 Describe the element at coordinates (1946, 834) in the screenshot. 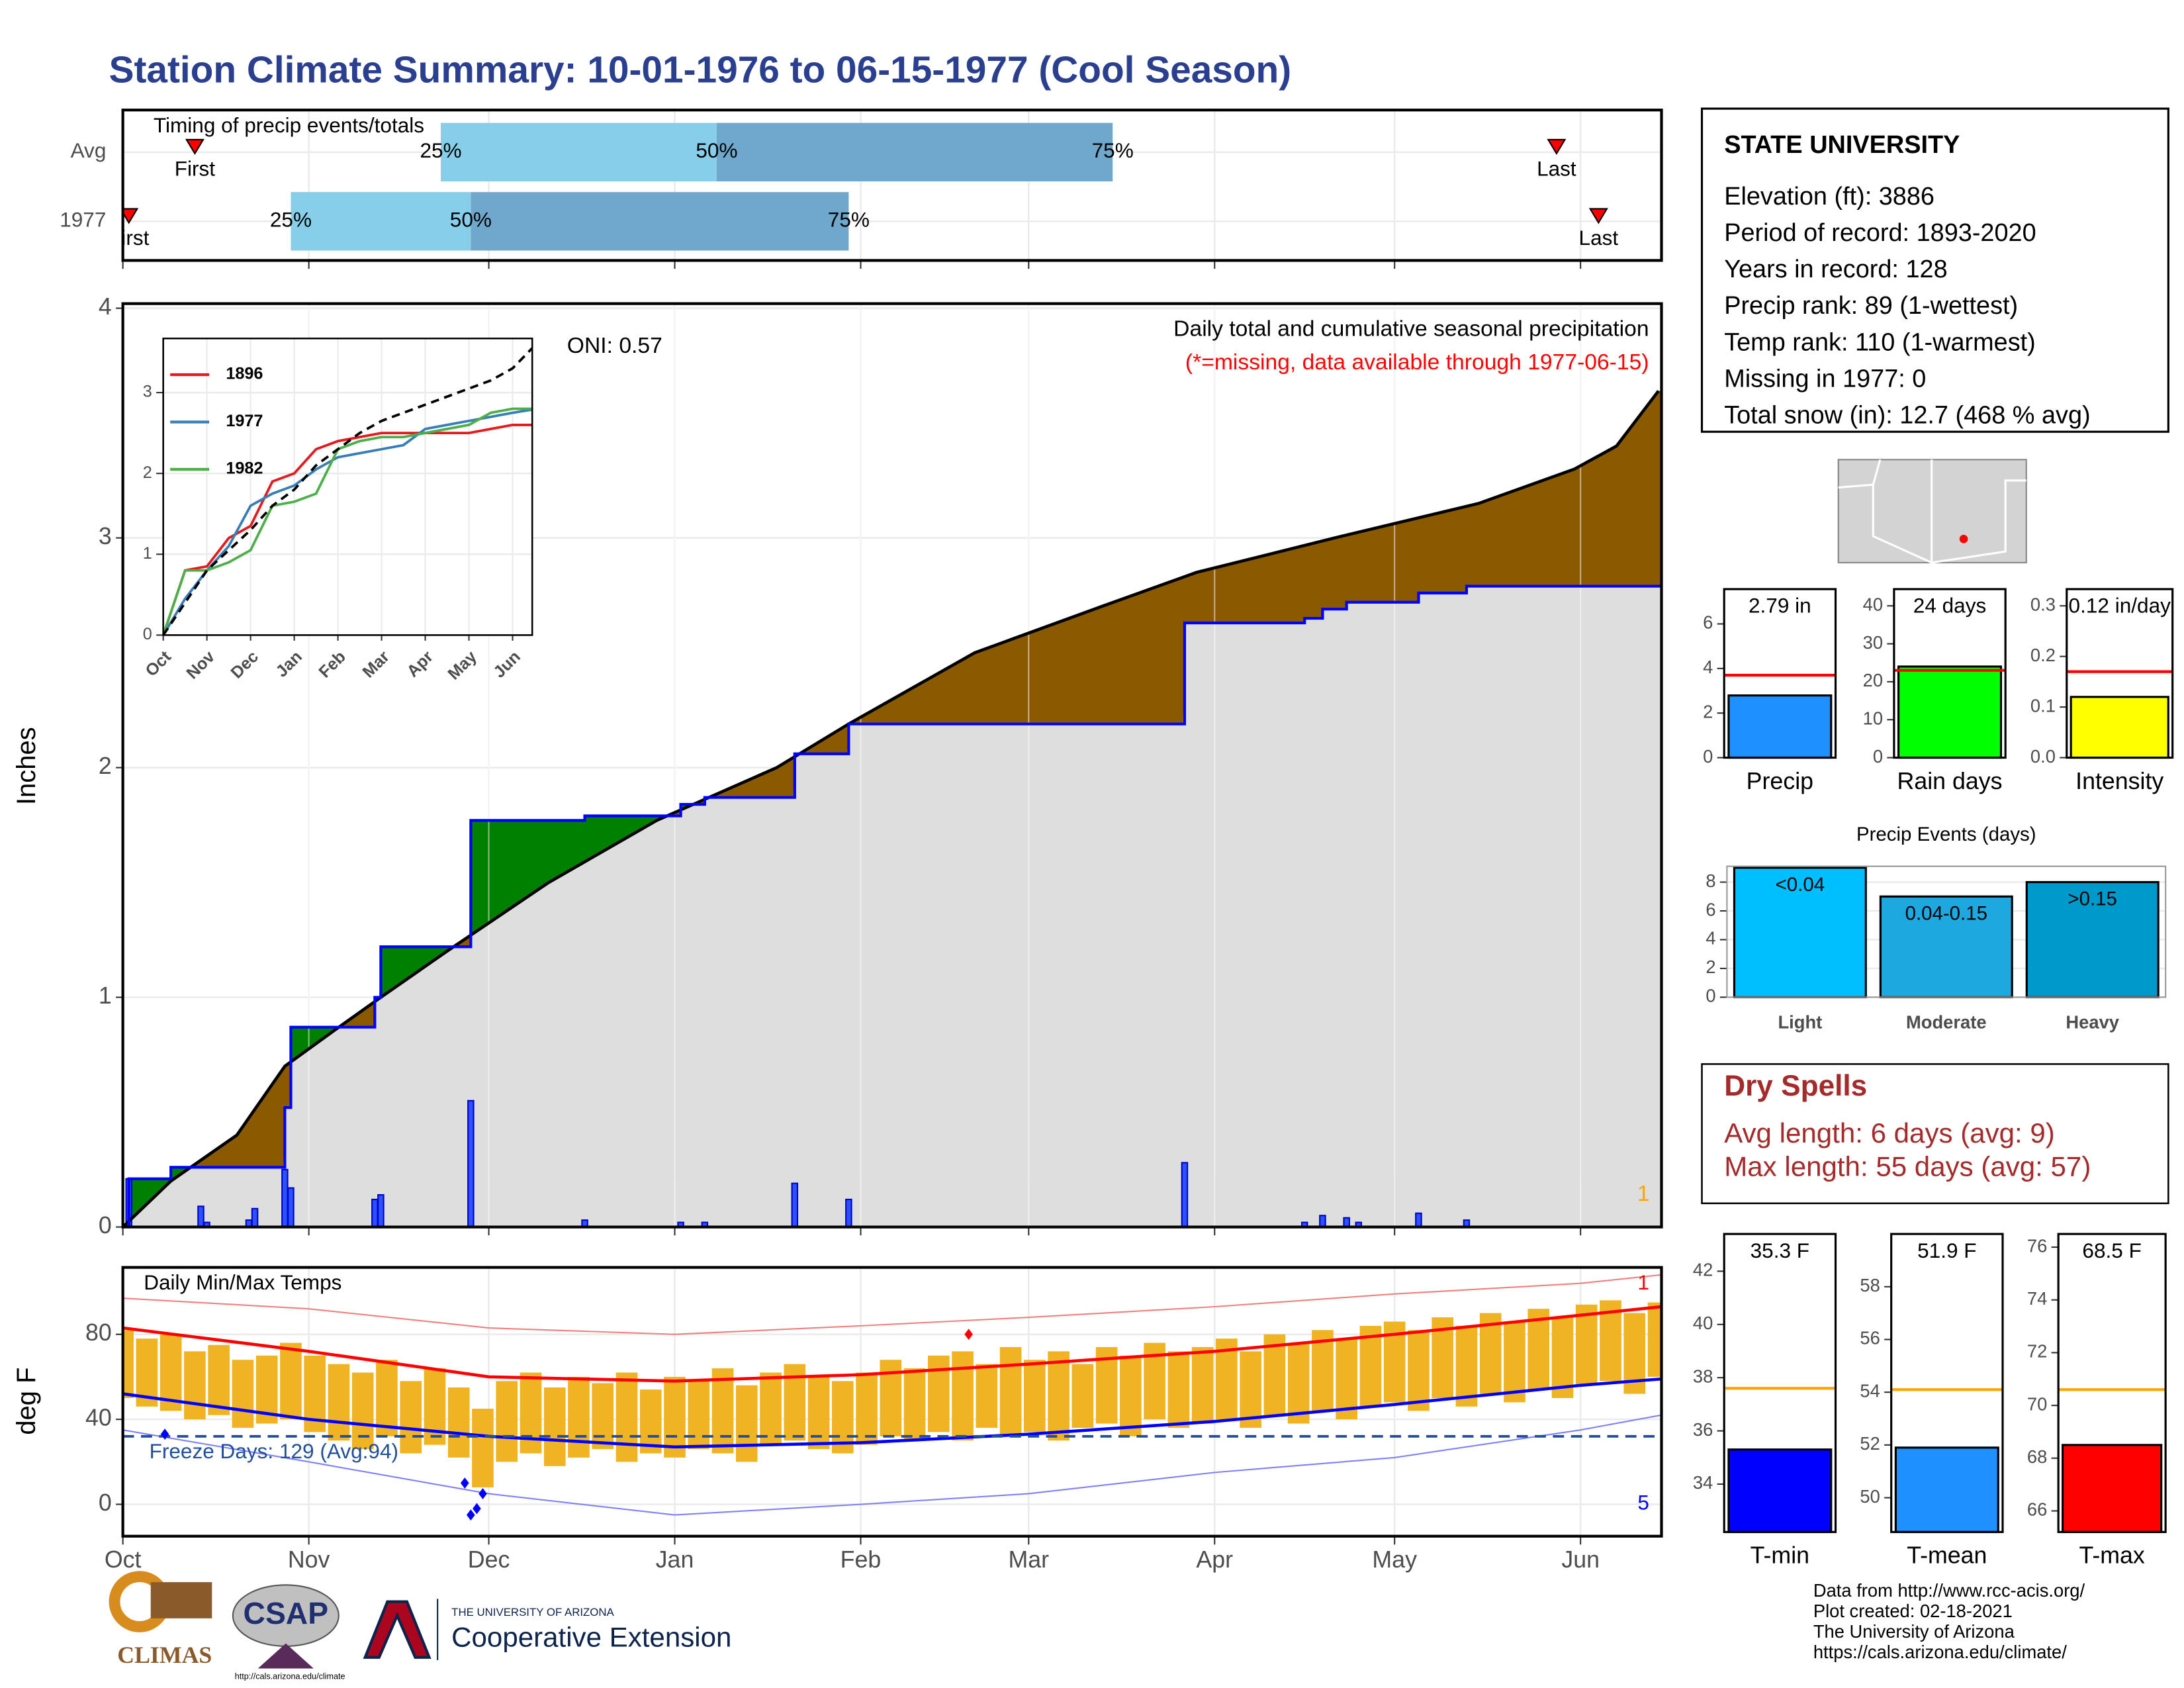

I see `panel-title: Precip Events (days)` at that location.